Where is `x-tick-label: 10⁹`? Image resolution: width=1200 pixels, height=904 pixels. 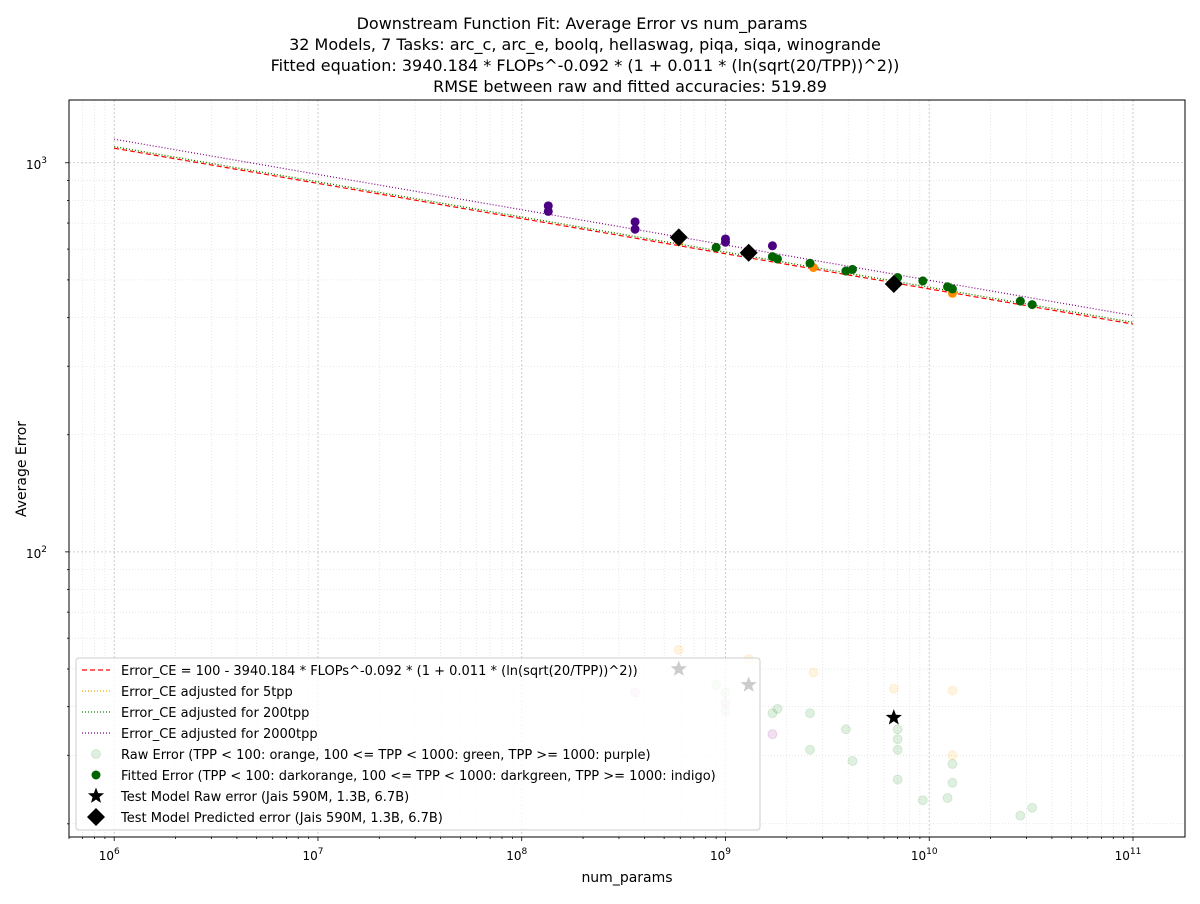
x-tick-label: 10⁹ is located at coordinates (720, 855).